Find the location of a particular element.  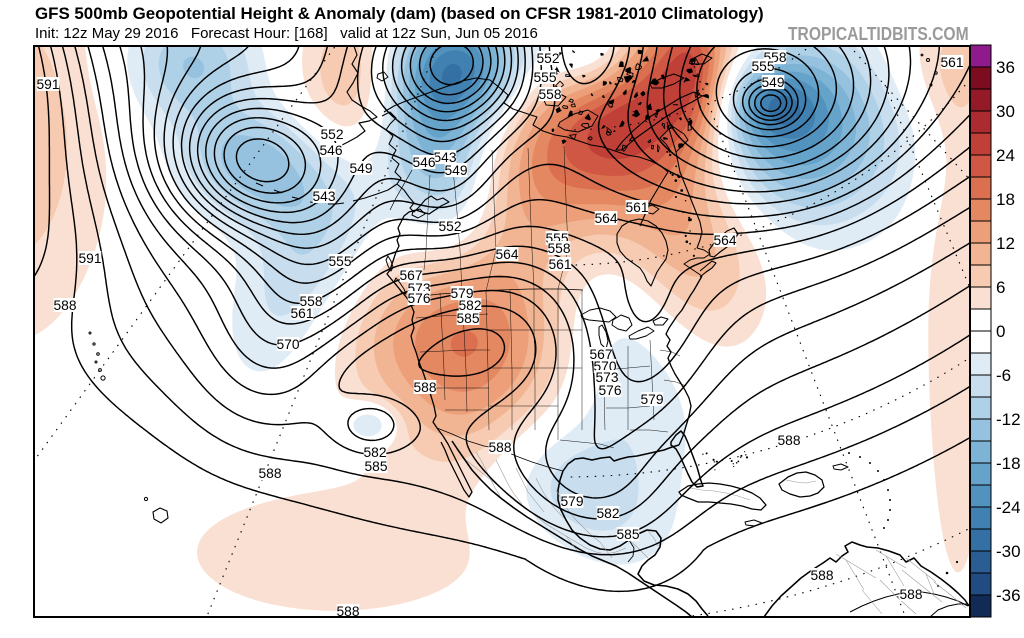

svg-text: 6 is located at coordinates (1000, 287).